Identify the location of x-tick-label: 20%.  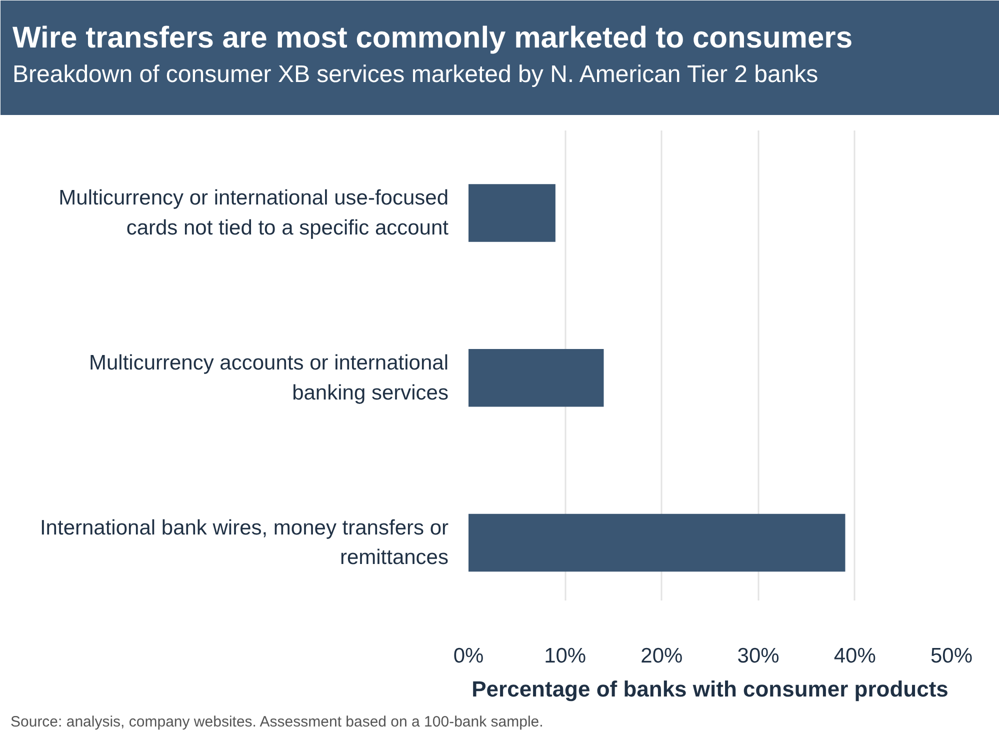
(661, 656).